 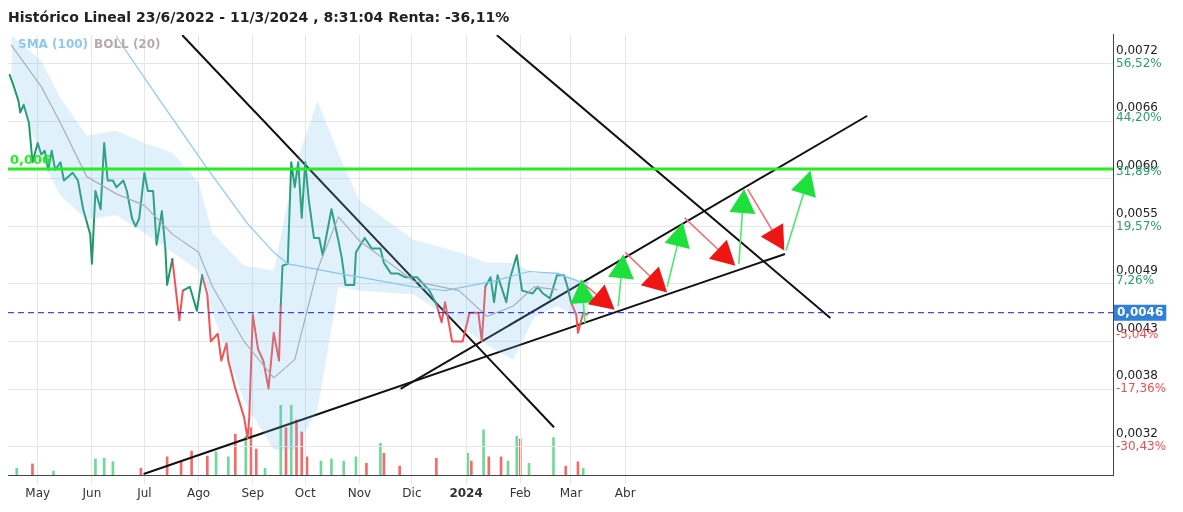 I want to click on y-tick-label: 0,0038, so click(x=1137, y=375).